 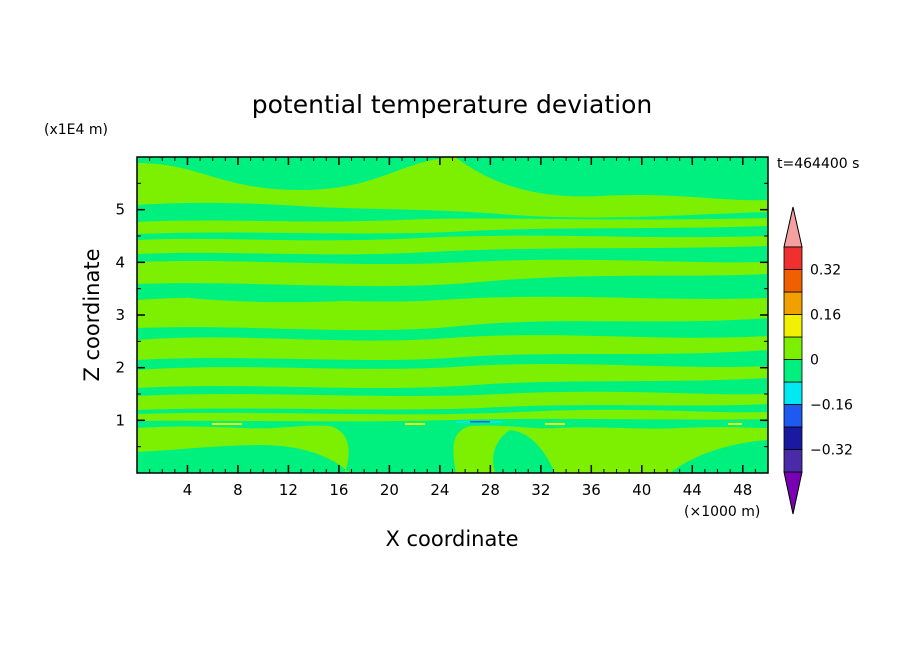 I want to click on colorbar-upper-triangle, so click(x=793, y=227).